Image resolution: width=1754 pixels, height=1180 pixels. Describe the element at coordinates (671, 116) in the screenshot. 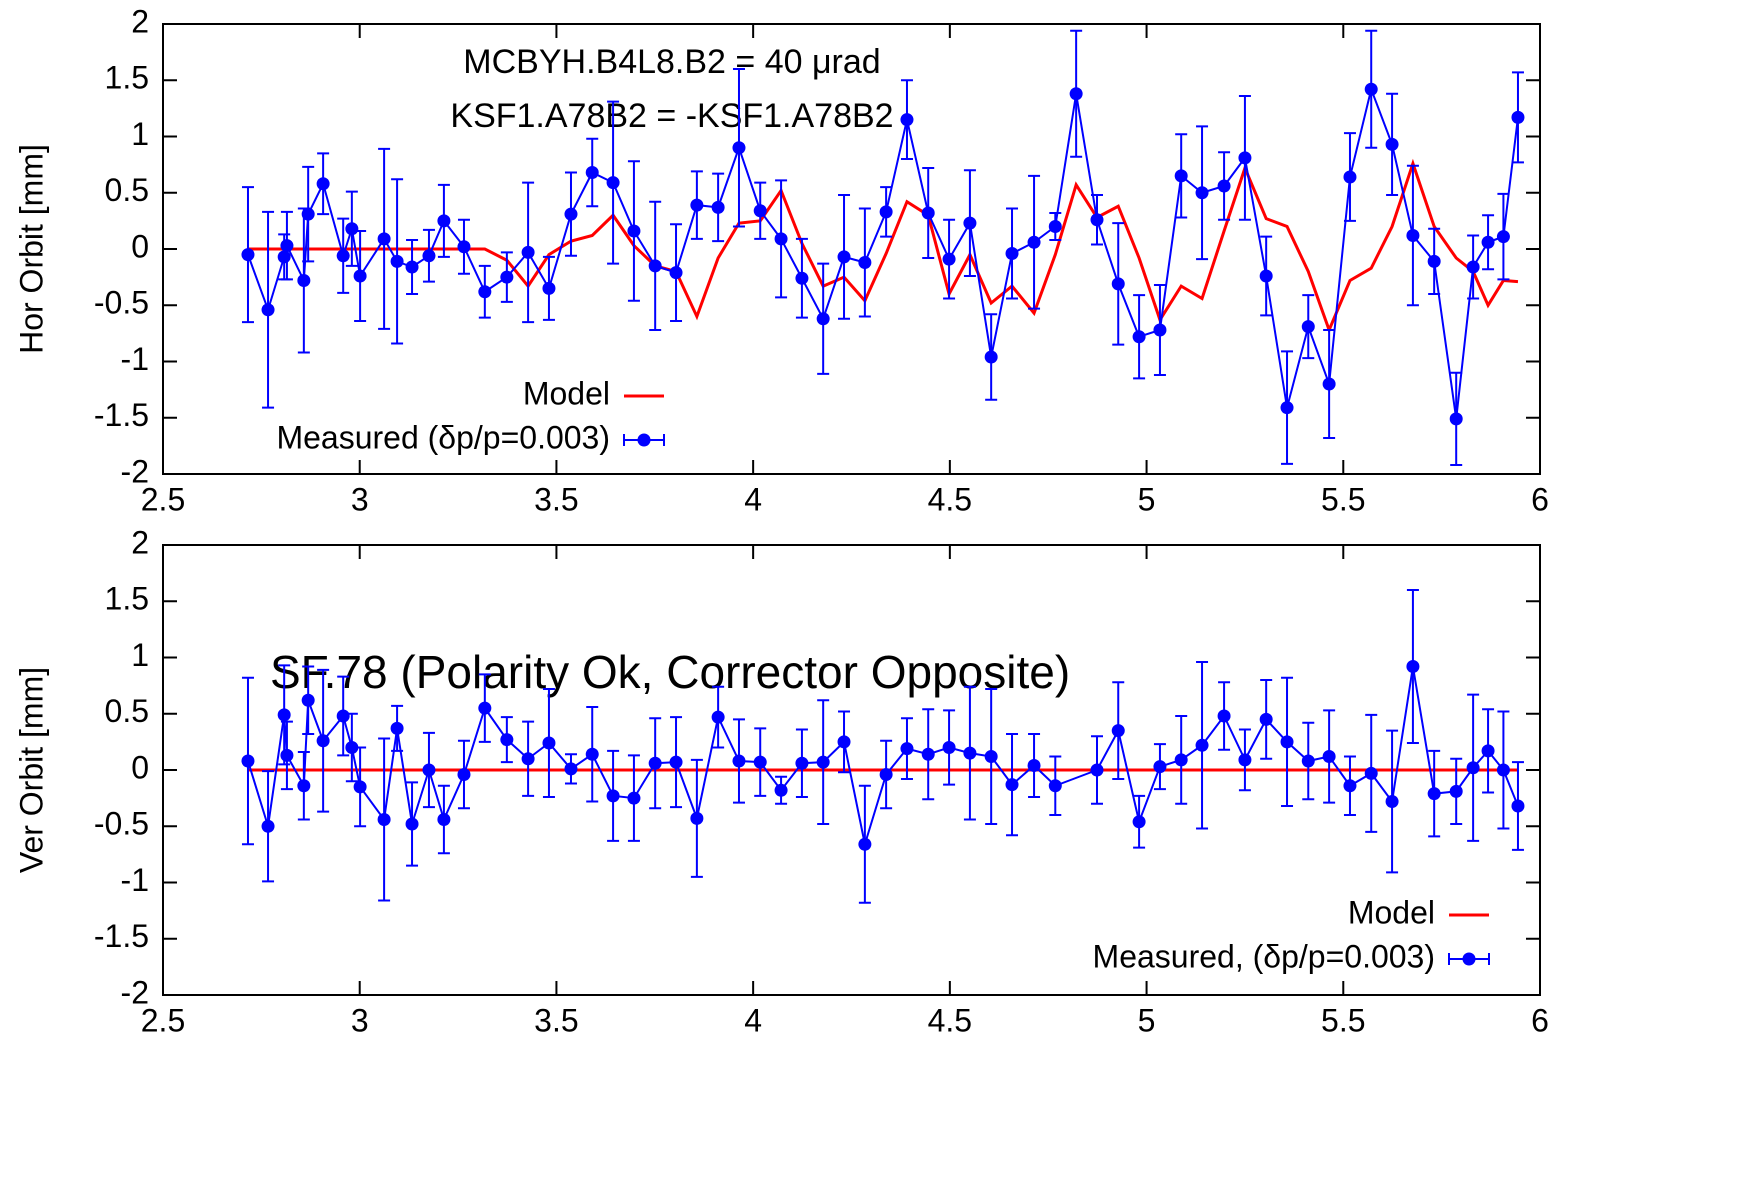

I see `annotation: KSF1.A78B2 = -KSF1.A78B2` at that location.